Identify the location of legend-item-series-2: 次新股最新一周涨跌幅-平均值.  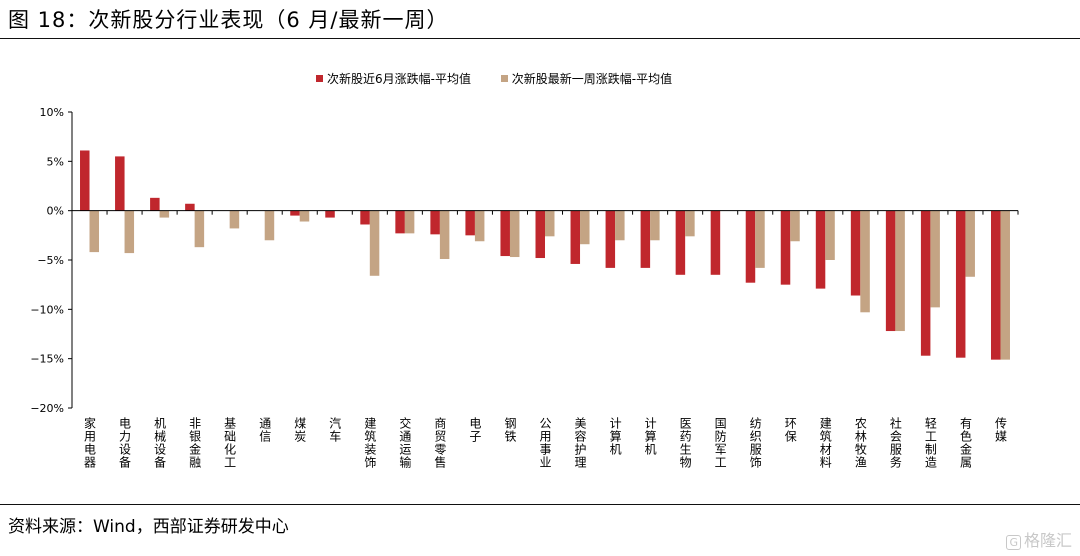
(586, 78).